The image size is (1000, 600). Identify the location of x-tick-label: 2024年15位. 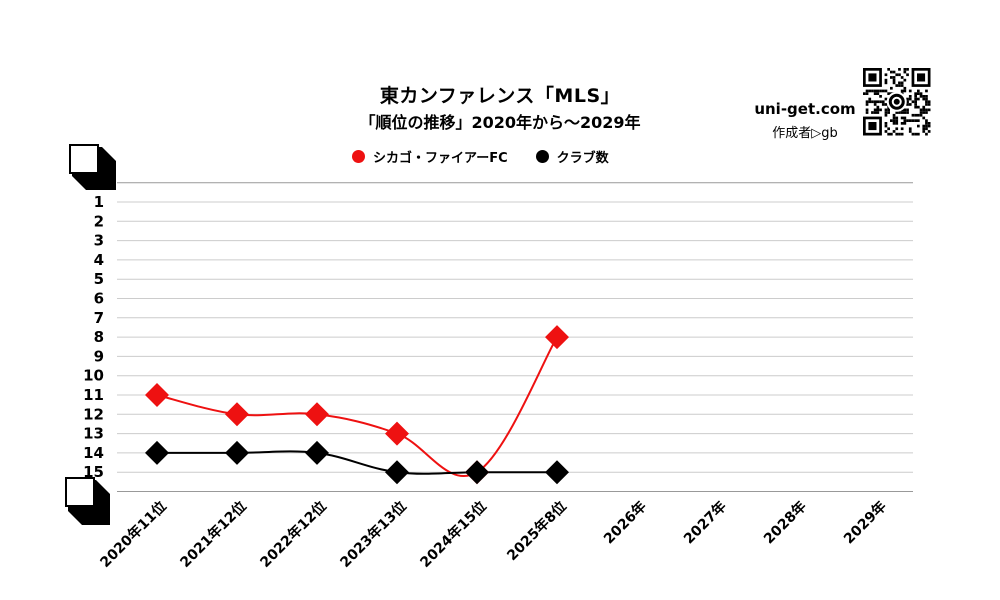
(453, 534).